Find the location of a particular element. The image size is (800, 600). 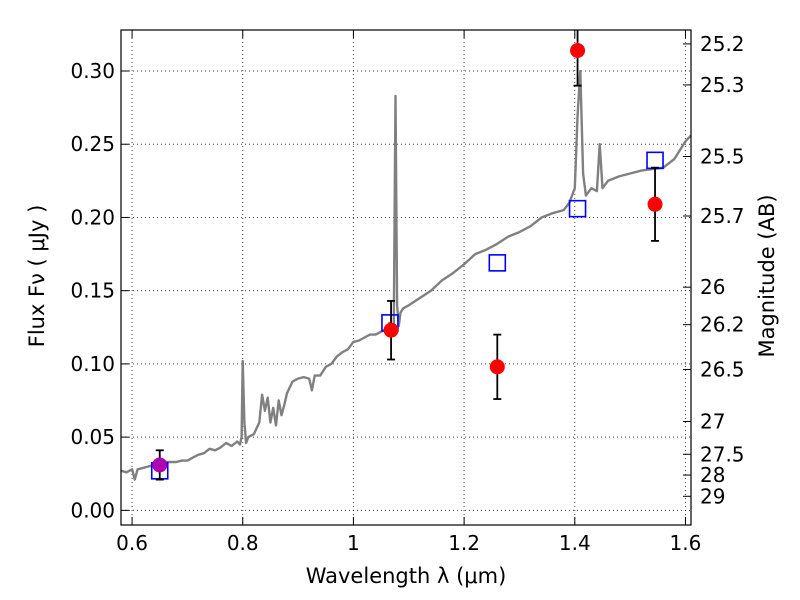

right-y-tick-label: 26.5 is located at coordinates (722, 369).